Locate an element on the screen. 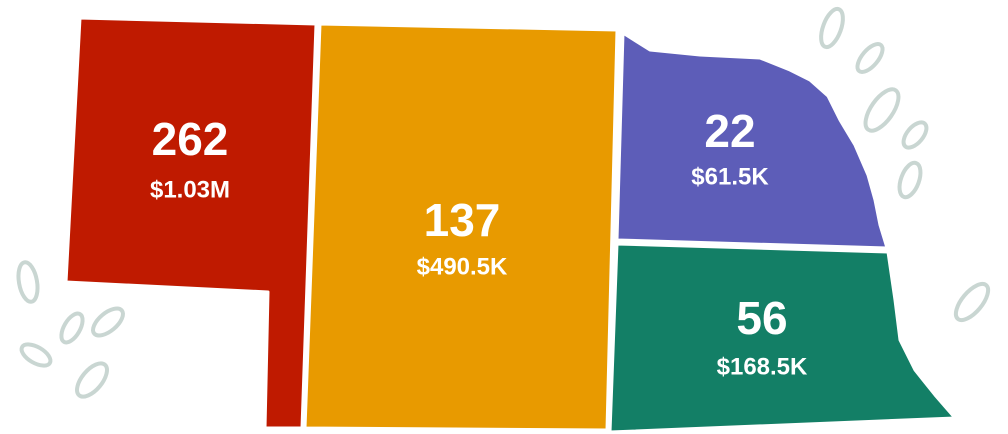 The height and width of the screenshot is (434, 1008). region-amount: $1.03M is located at coordinates (190, 189).